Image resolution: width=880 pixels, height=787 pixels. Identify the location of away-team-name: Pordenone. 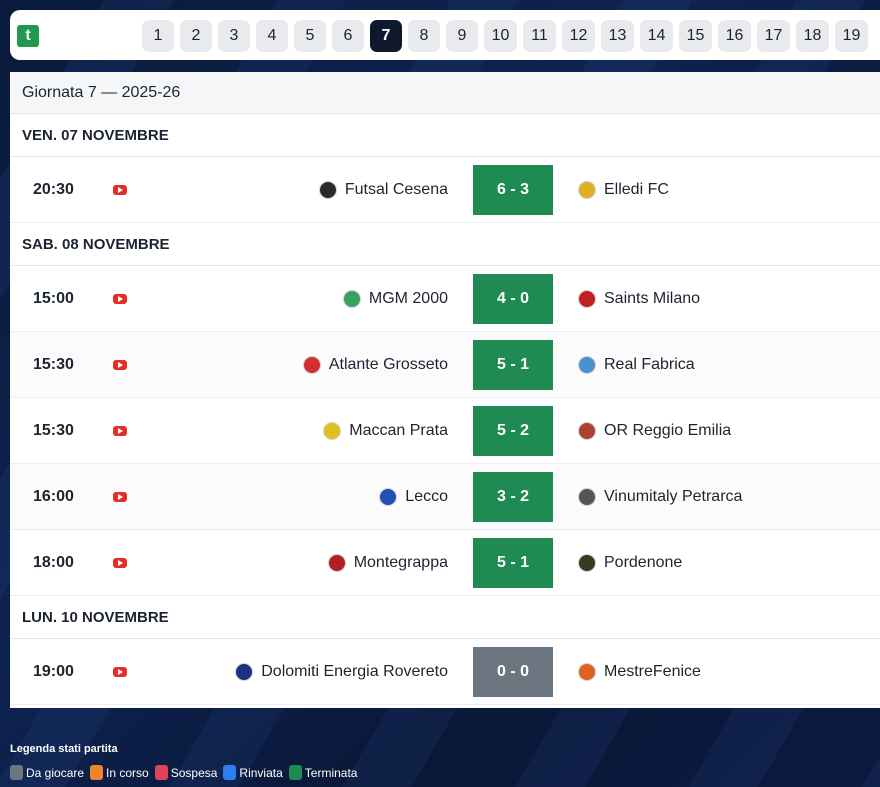
(643, 562).